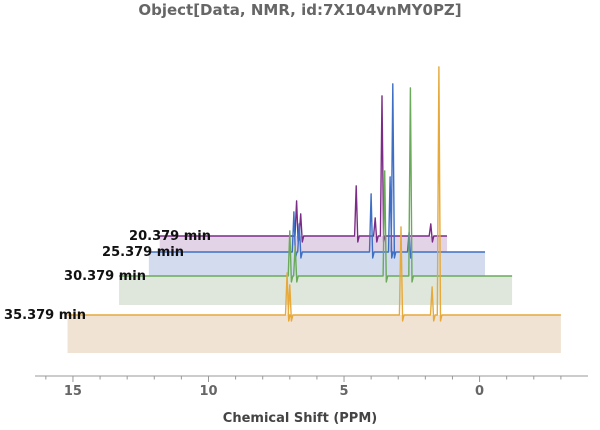  Describe the element at coordinates (208, 391) in the screenshot. I see `x-tick-label: 10` at that location.